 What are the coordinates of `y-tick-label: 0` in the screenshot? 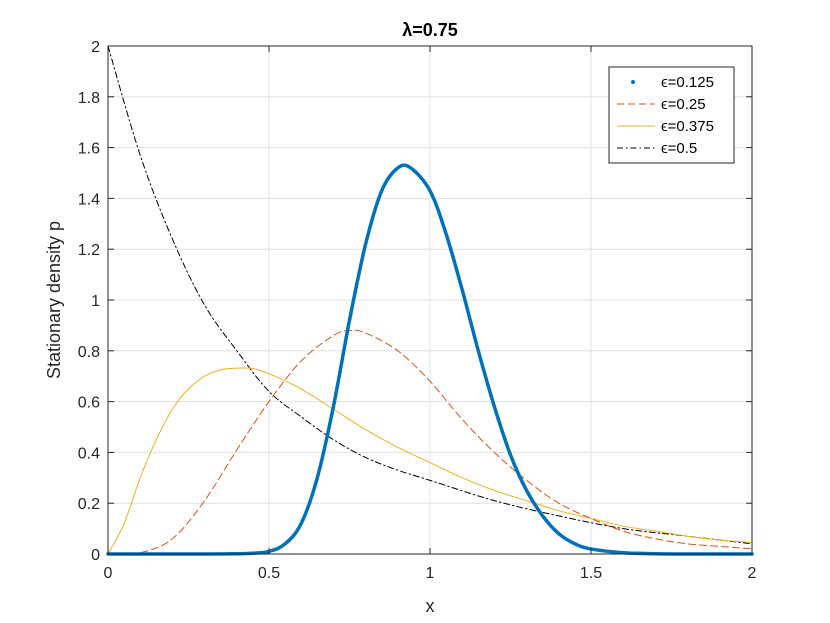 It's located at (95, 555).